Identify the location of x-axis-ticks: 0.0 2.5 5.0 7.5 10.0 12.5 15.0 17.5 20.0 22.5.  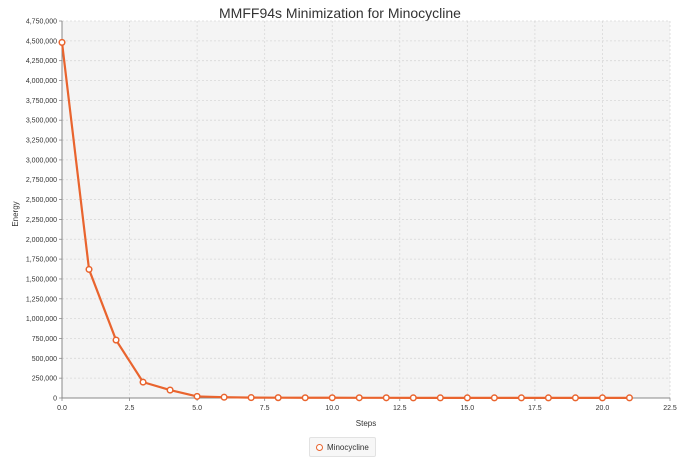
(367, 405).